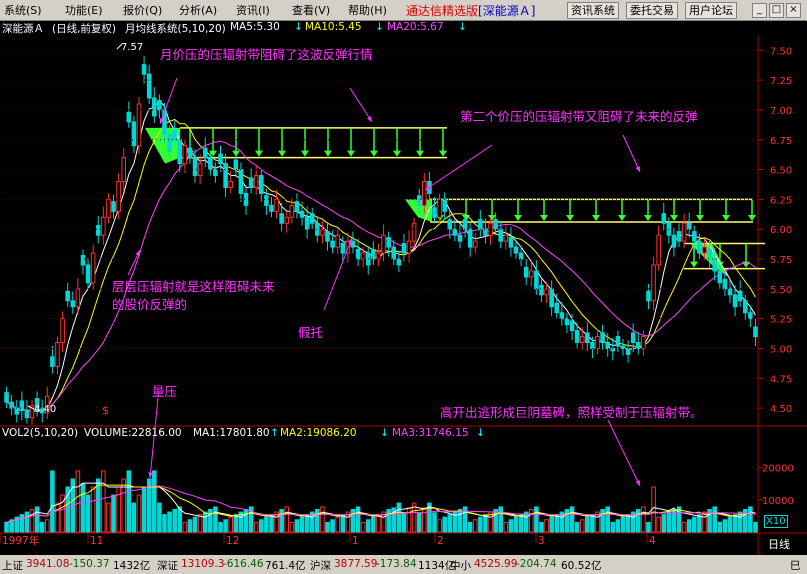 This screenshot has width=807, height=574. Describe the element at coordinates (781, 320) in the screenshot. I see `price-tick-label: 5.25` at that location.